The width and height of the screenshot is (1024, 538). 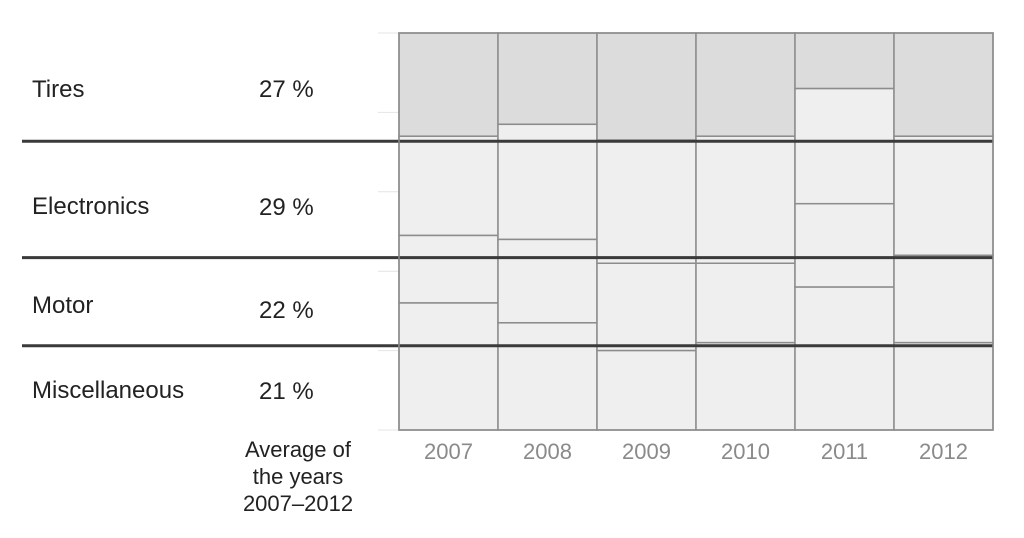 What do you see at coordinates (91, 206) in the screenshot?
I see `category-label-electronics: Electronics` at bounding box center [91, 206].